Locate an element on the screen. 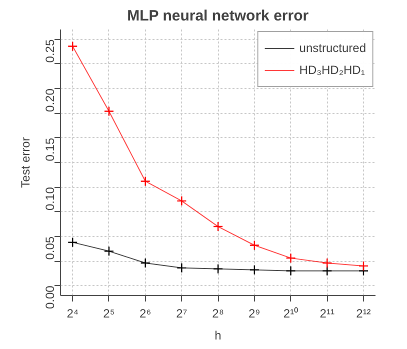 The width and height of the screenshot is (407, 349). x-axis-title: h is located at coordinates (218, 335).